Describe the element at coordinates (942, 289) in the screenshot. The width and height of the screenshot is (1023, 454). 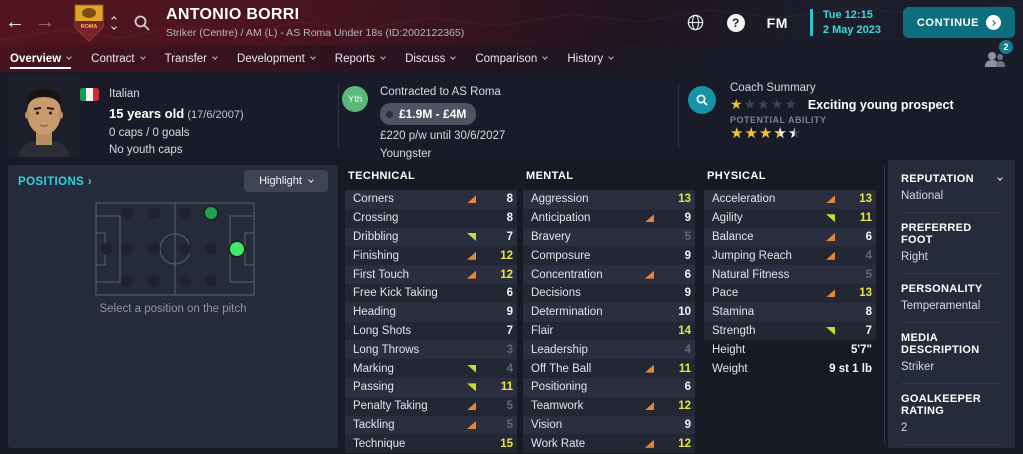
I see `section-label: PERSONALITY` at that location.